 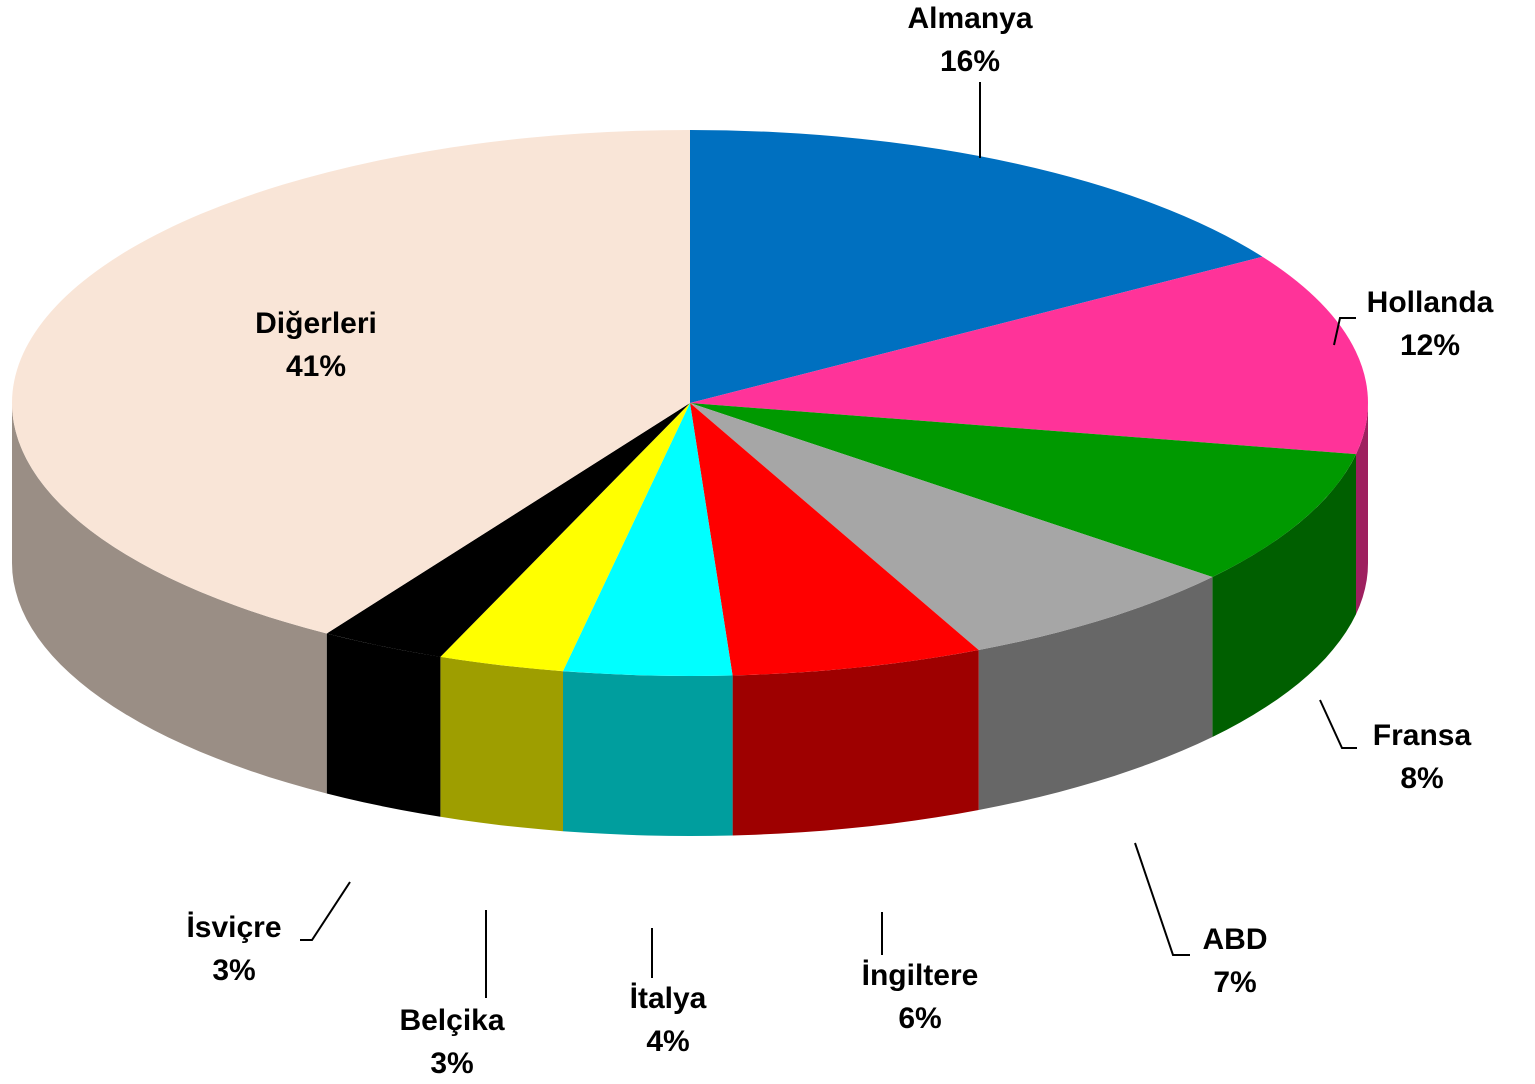 I want to click on slice-value-label: 41%, so click(x=316, y=366).